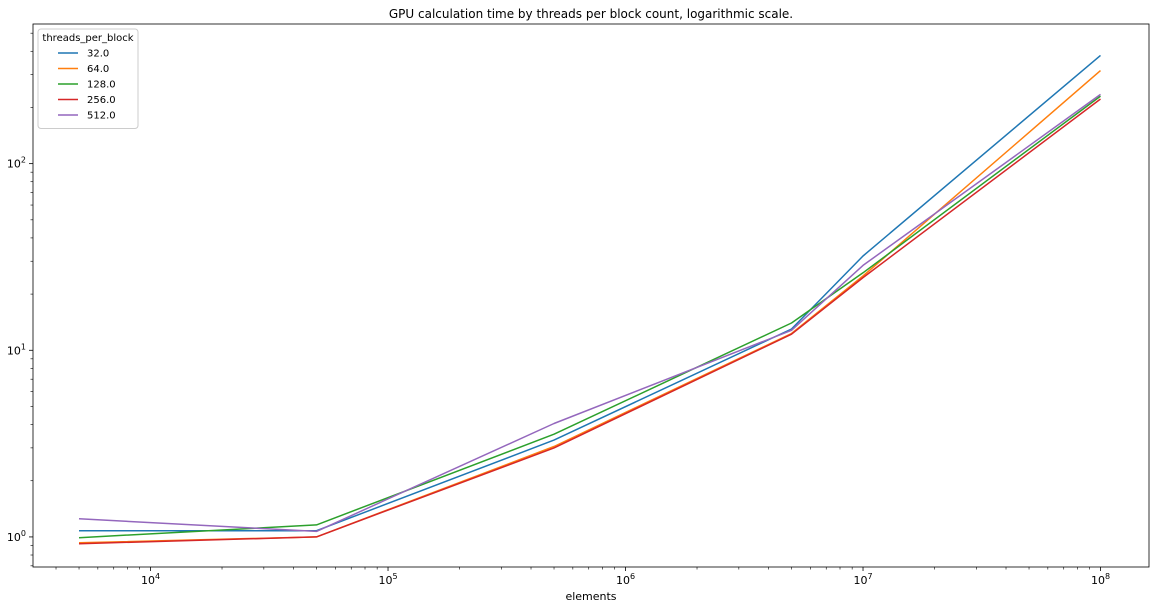 The image size is (1156, 612). What do you see at coordinates (87, 38) in the screenshot?
I see `legend-title: threads_per_block` at bounding box center [87, 38].